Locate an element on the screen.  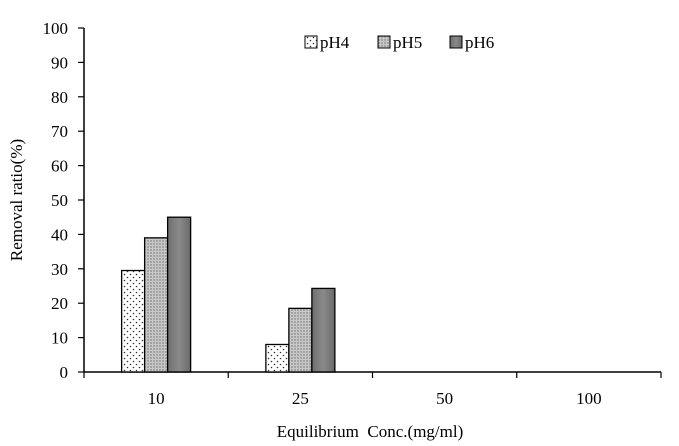
y-tick-label: 20 is located at coordinates (59, 303).